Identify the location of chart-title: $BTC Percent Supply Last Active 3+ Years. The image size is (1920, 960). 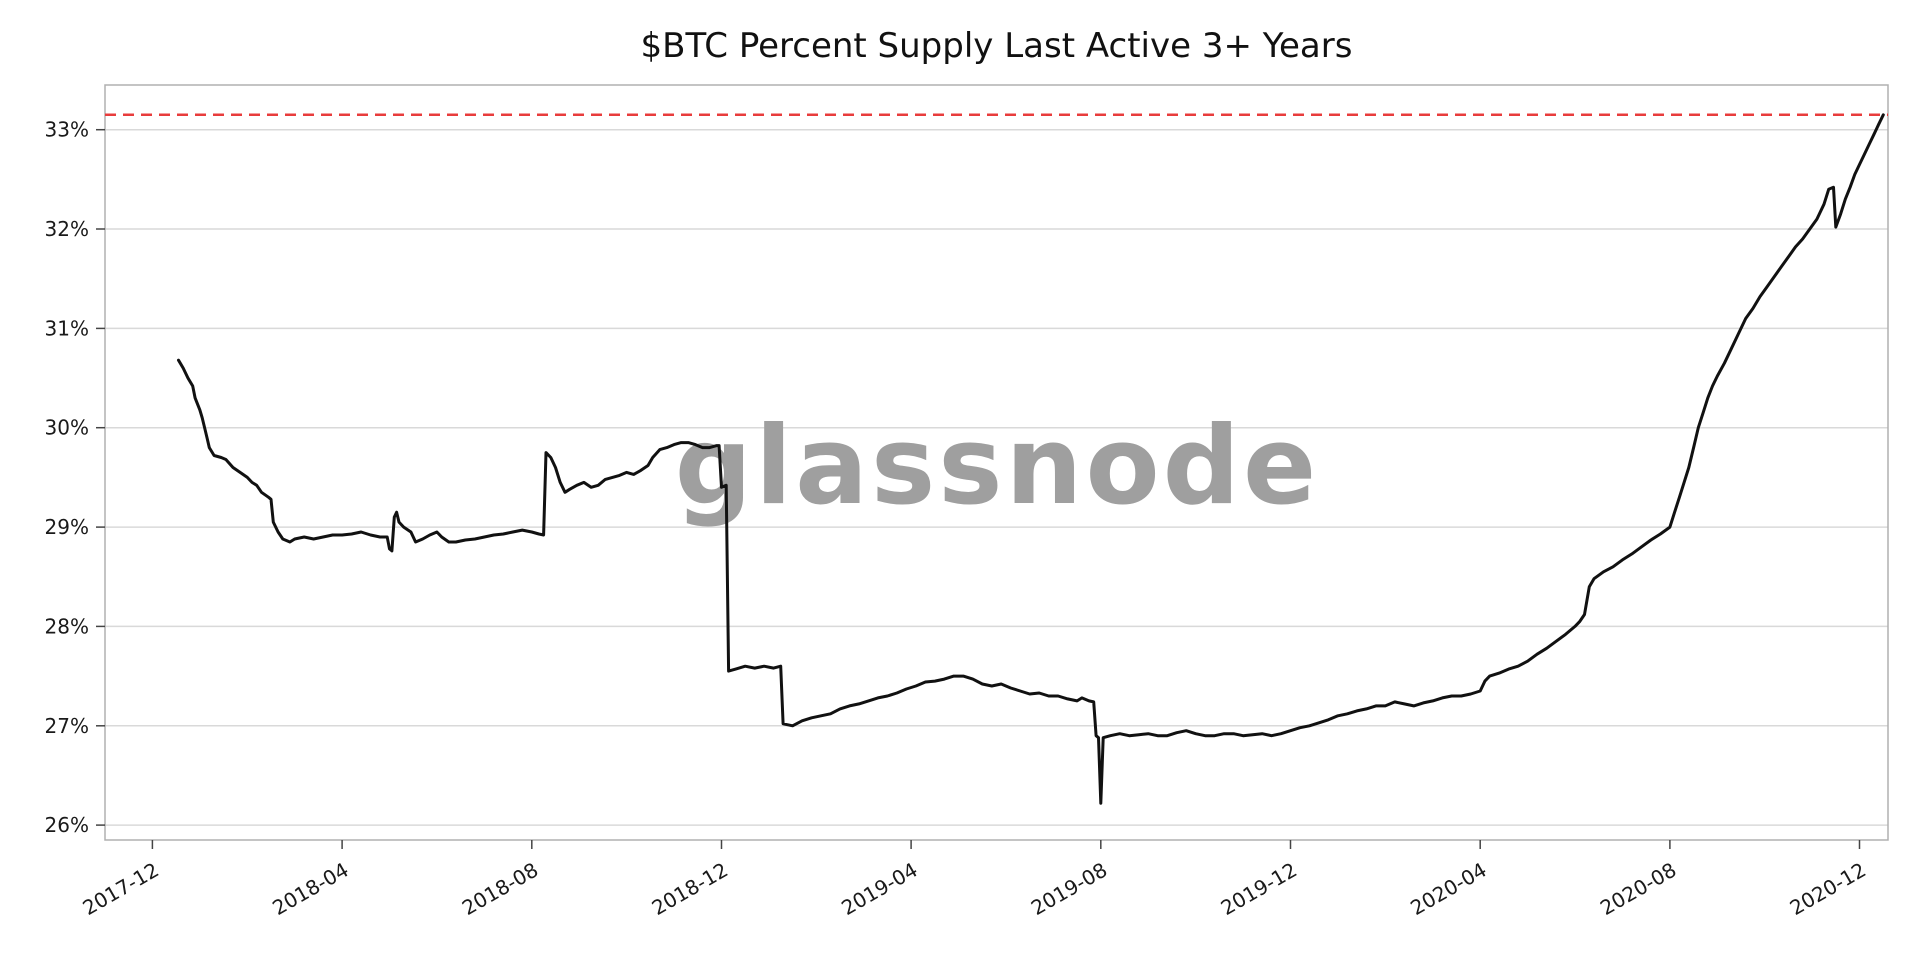
(996, 46).